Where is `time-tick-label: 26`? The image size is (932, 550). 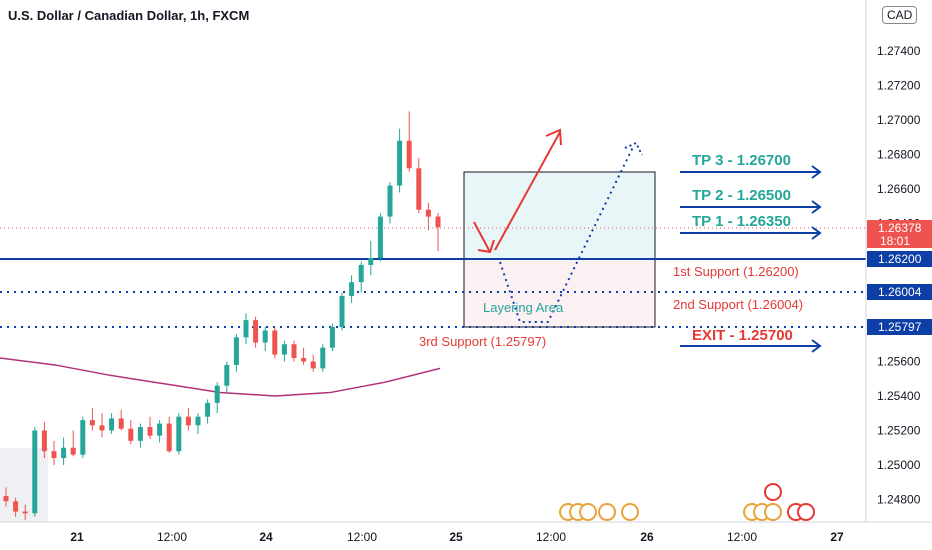
time-tick-label: 26 is located at coordinates (647, 537).